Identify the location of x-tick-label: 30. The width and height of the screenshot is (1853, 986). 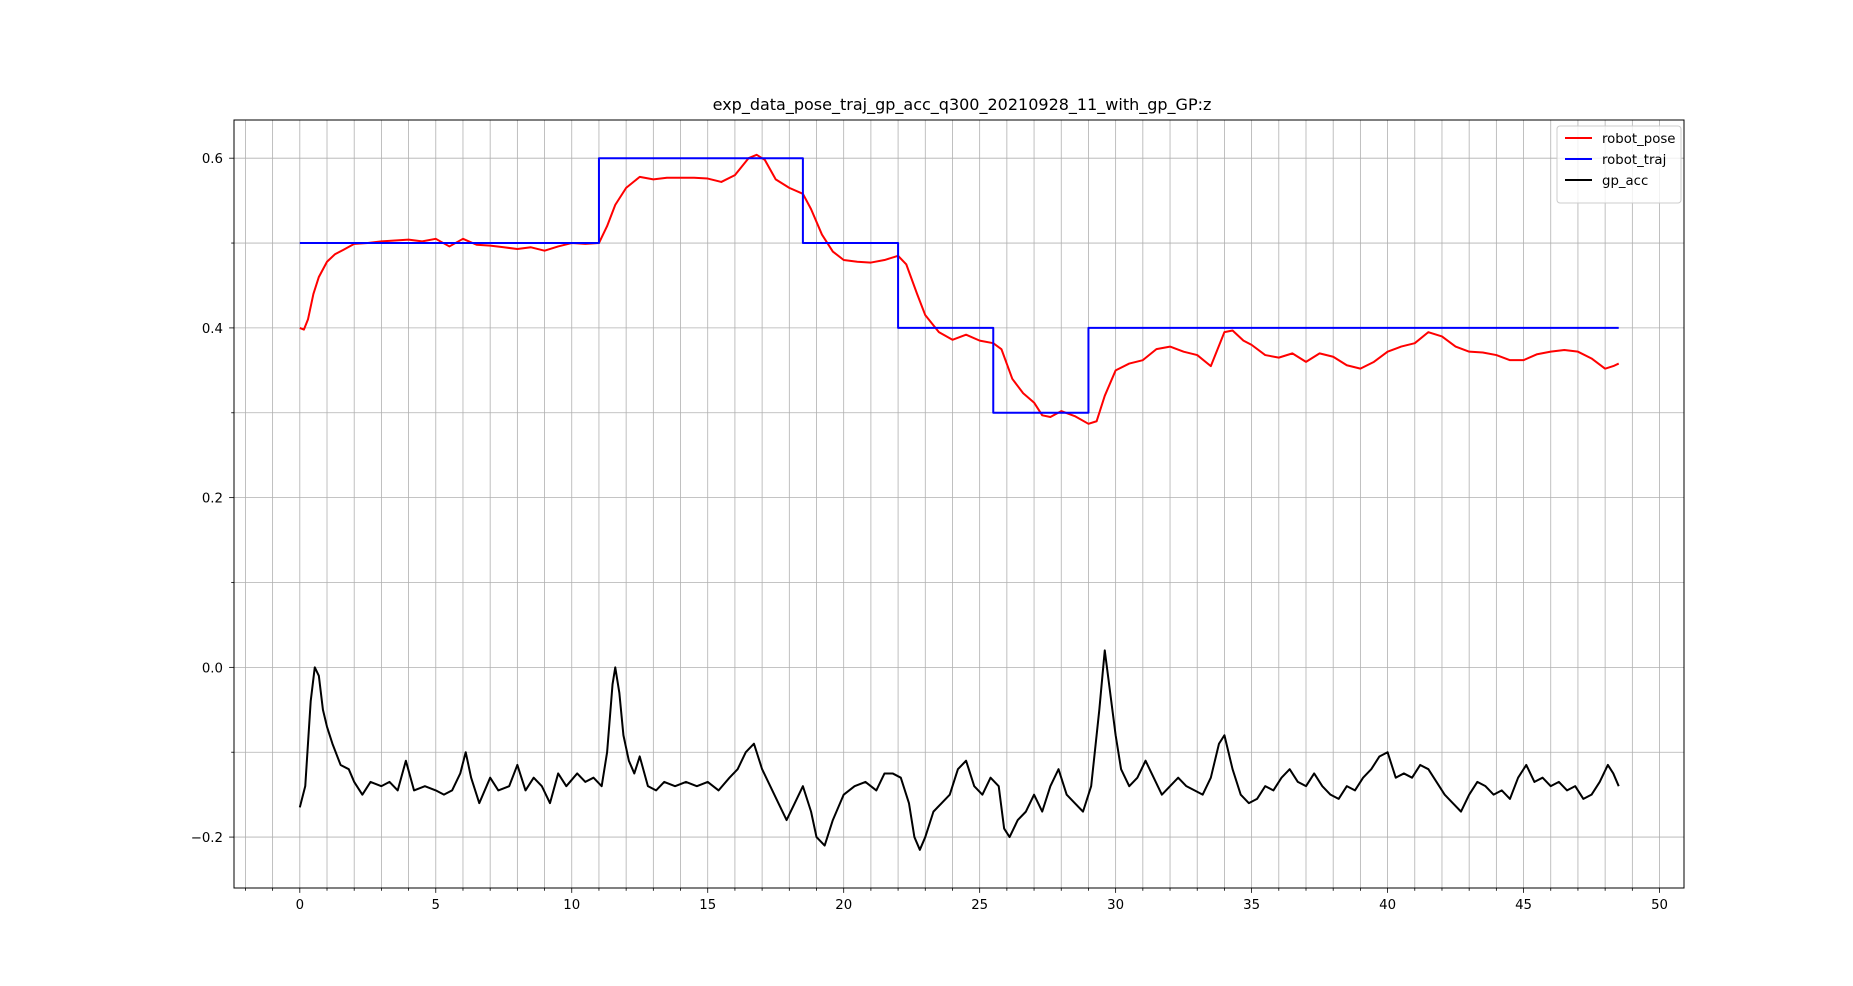
(1115, 905).